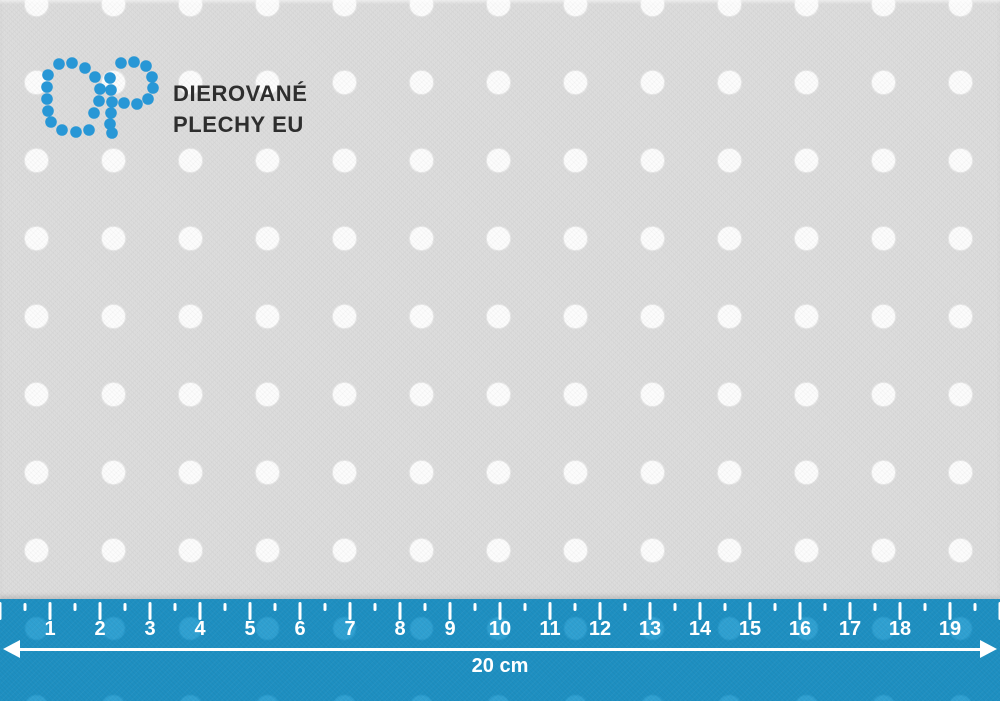  I want to click on ruler-number: 1, so click(50, 628).